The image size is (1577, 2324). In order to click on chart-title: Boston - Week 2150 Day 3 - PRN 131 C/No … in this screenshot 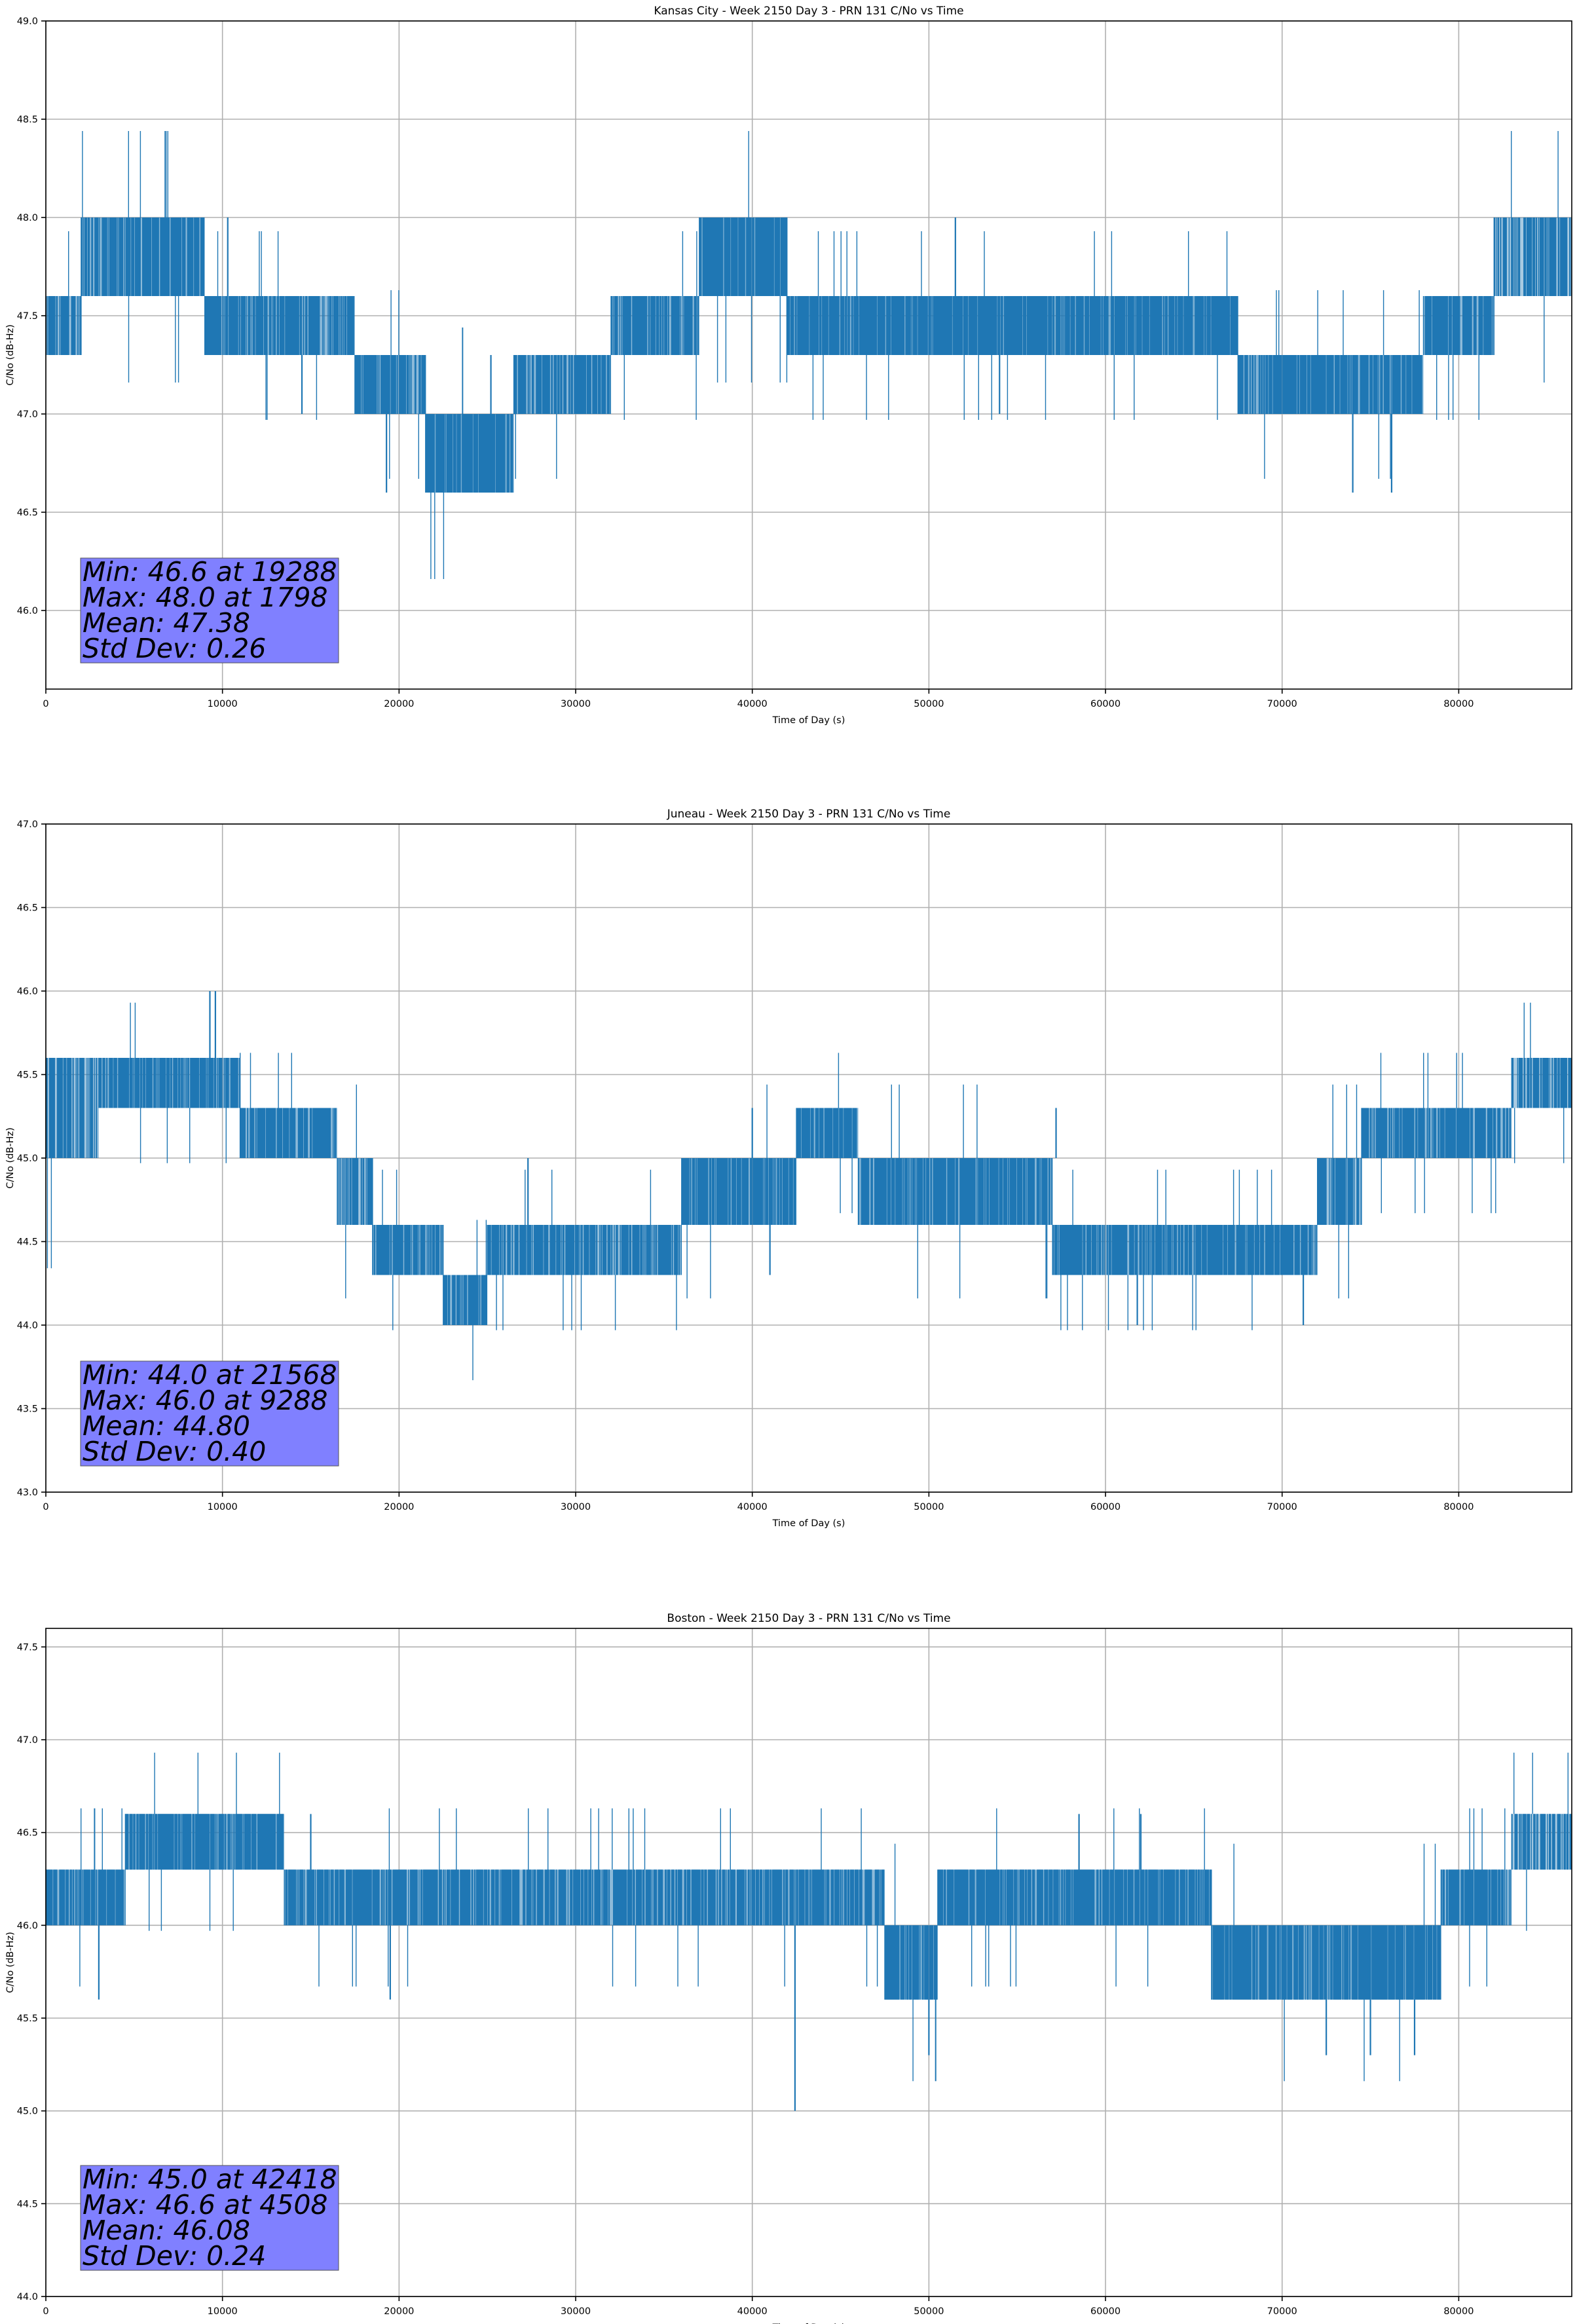, I will do `click(808, 1618)`.